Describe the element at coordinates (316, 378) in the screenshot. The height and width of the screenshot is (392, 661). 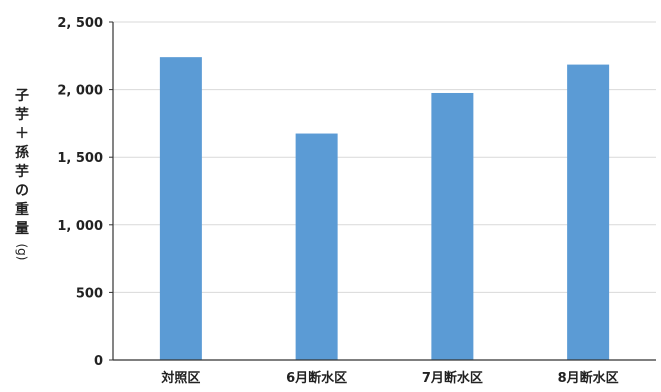
I see `x-category-label: 6月断水区` at that location.